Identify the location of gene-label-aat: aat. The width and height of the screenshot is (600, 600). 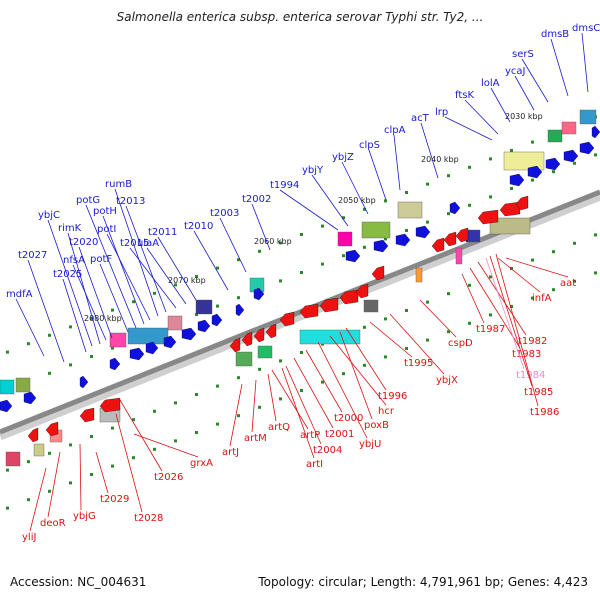
(568, 283).